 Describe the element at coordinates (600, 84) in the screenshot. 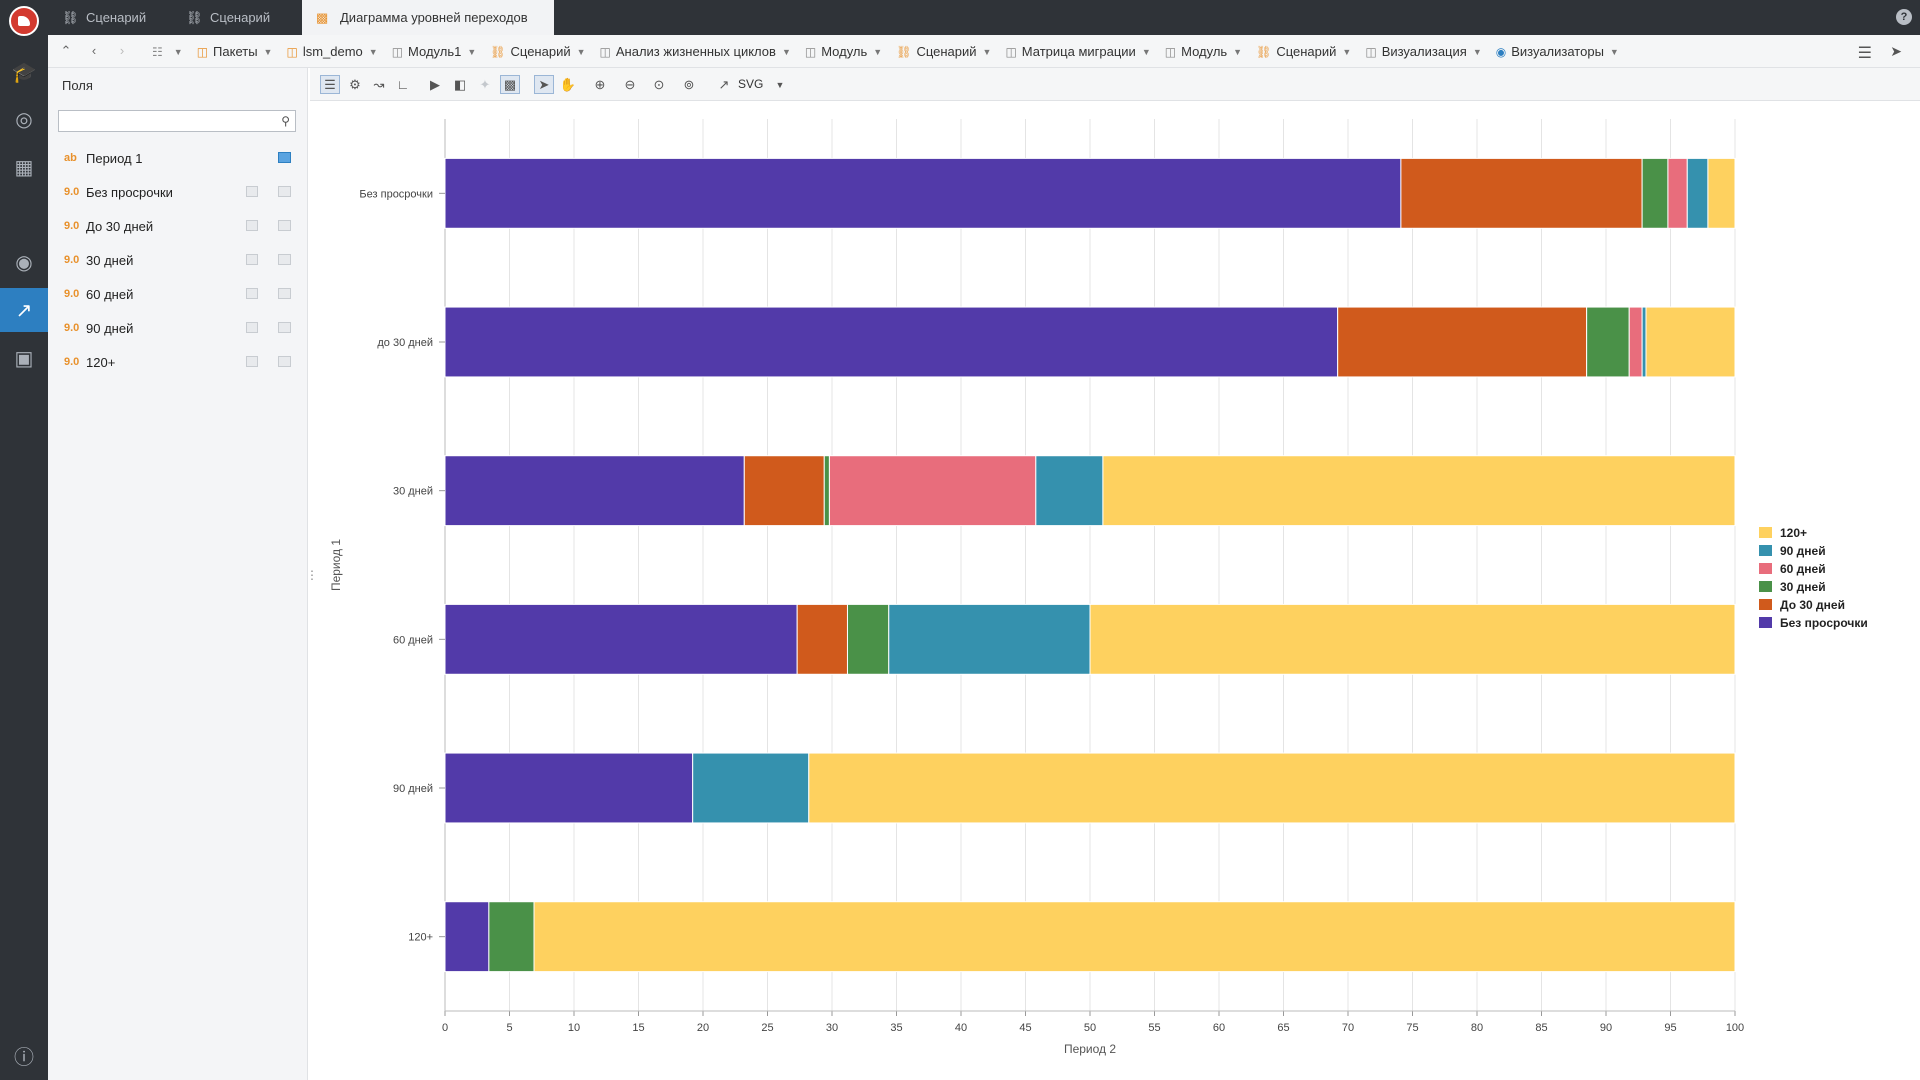

I see `zoom-in-icon: ⊕` at that location.